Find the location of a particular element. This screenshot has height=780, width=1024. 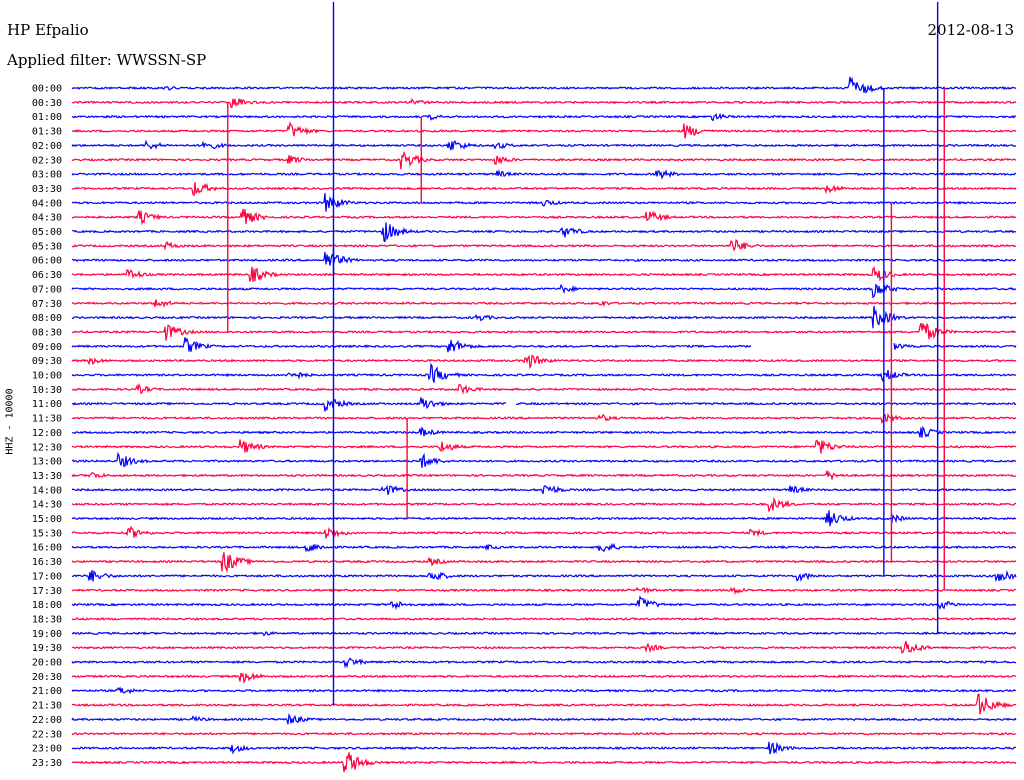

time-label: 00:00 is located at coordinates (47, 89).